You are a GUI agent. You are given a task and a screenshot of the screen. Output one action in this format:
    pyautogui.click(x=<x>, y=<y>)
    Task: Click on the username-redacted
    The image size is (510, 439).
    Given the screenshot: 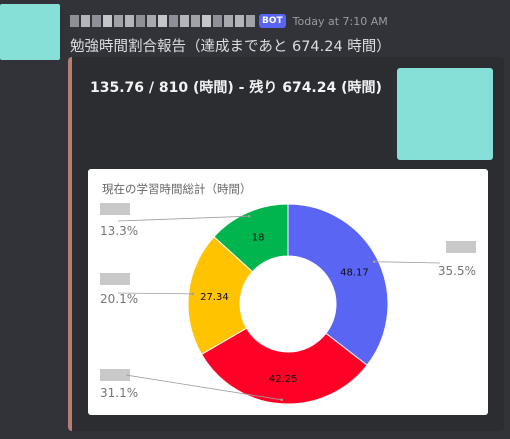 What is the action you would take?
    pyautogui.click(x=162, y=21)
    